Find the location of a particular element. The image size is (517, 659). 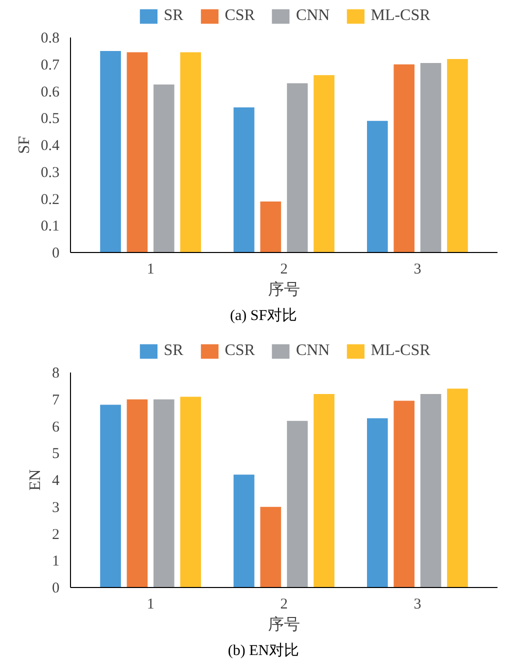

text: (a) SF对比 is located at coordinates (264, 316).